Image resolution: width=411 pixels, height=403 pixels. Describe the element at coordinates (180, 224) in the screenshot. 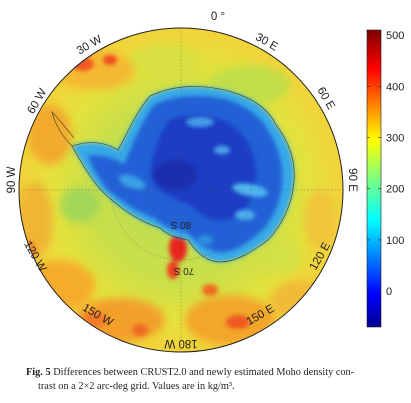

I see `lat-label-80s: 80 S` at that location.